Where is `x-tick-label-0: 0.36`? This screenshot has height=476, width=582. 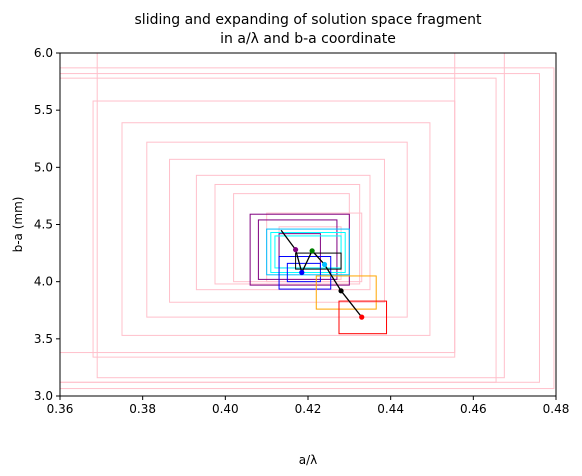
x-tick-label-0: 0.36 is located at coordinates (60, 409).